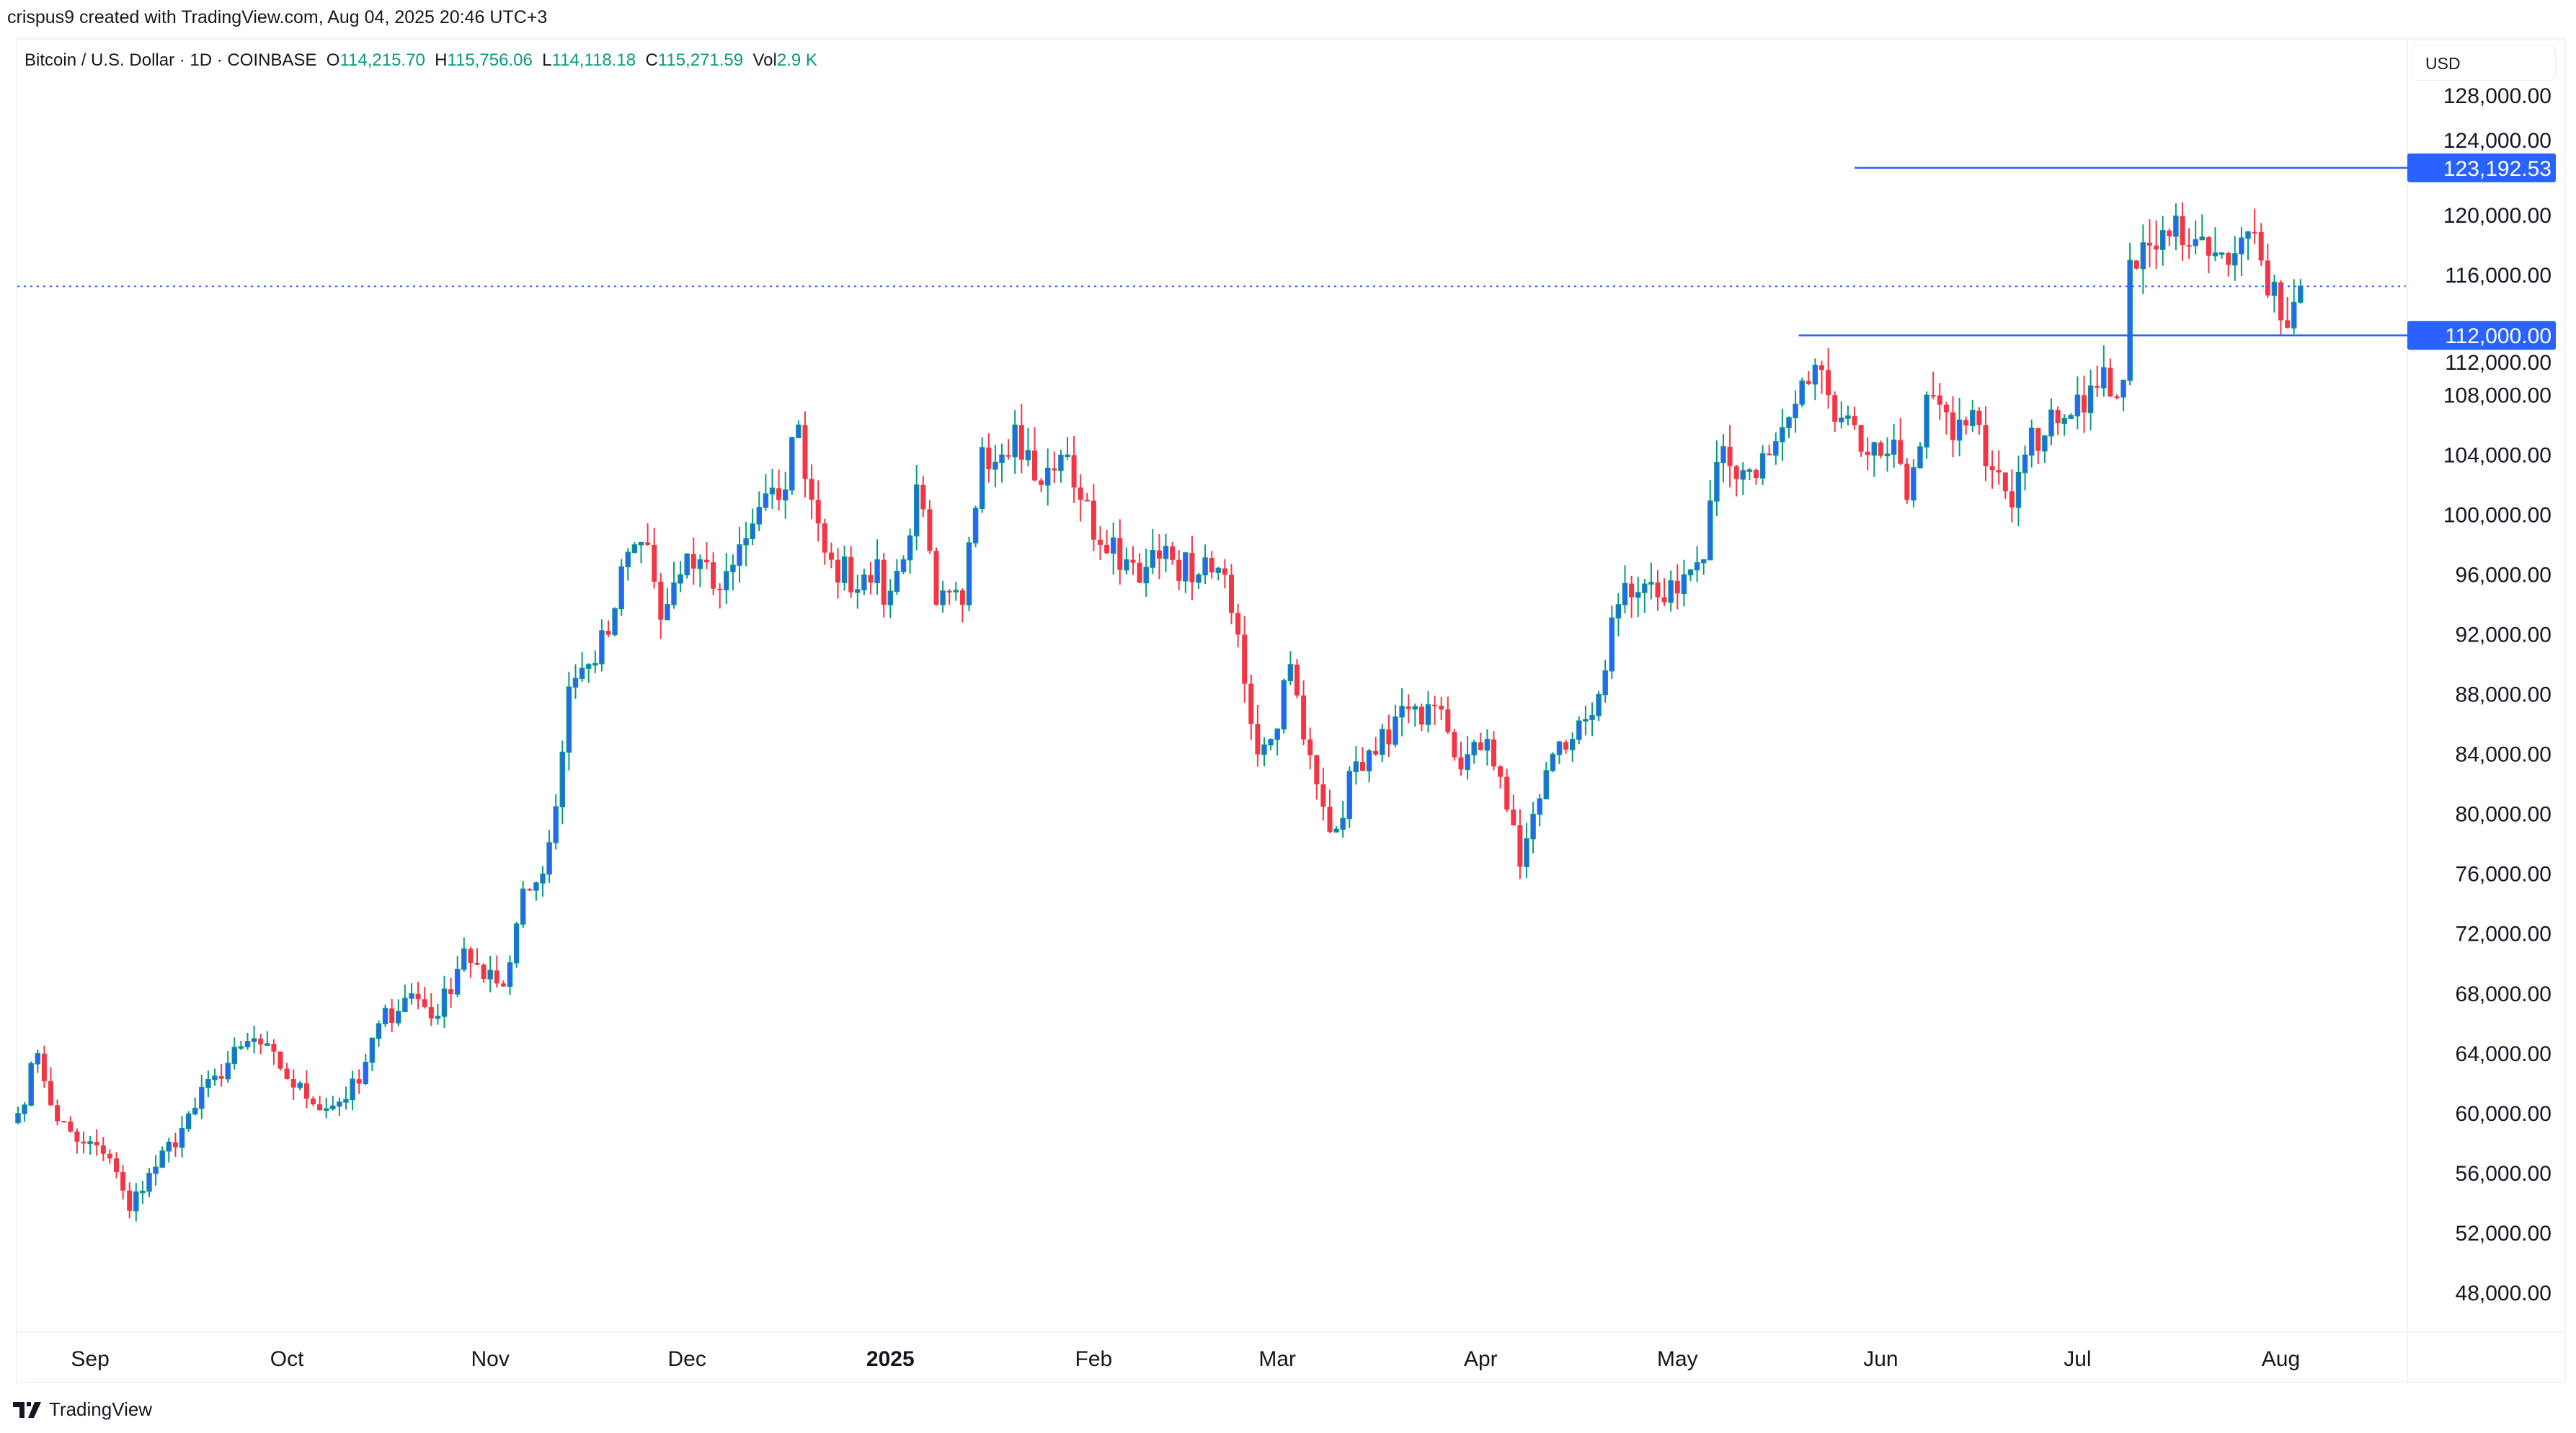 This screenshot has width=2576, height=1433. Describe the element at coordinates (764, 60) in the screenshot. I see `volume-label: Vol` at that location.